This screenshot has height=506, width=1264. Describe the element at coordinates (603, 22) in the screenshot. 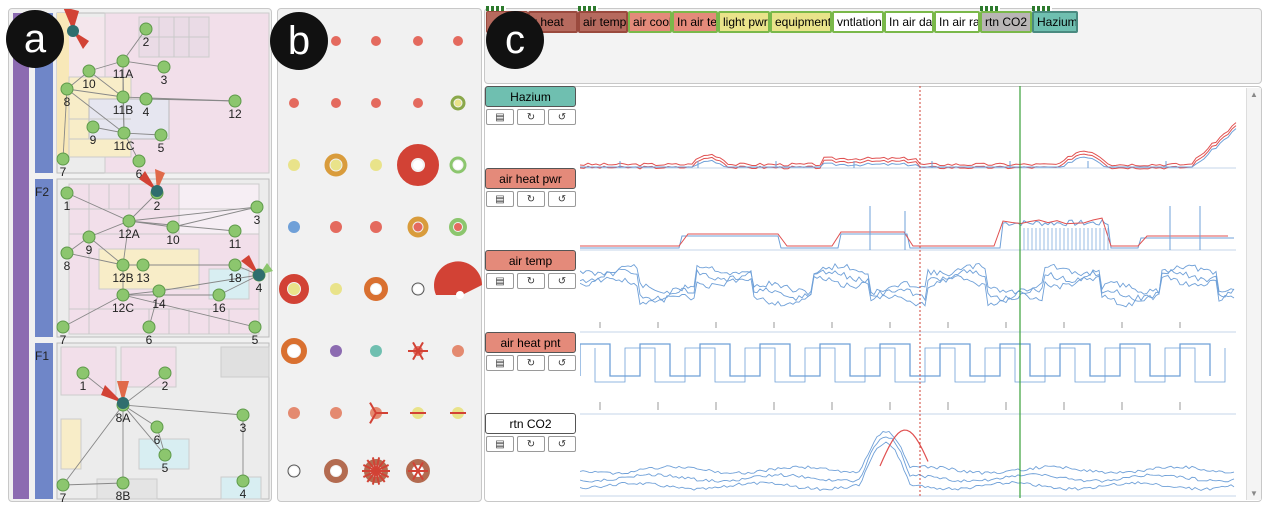

I see `variable-tag: air temp` at that location.